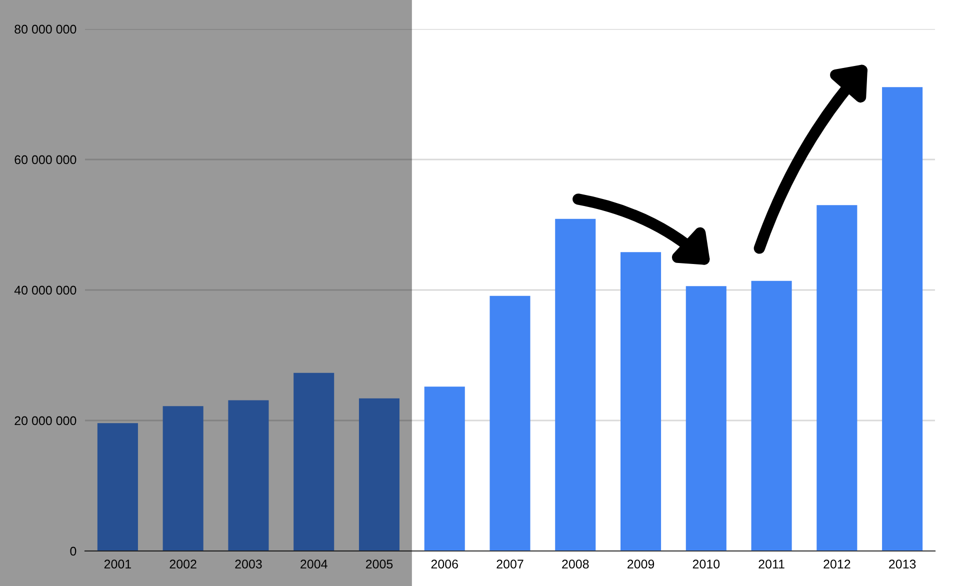  What do you see at coordinates (45, 29) in the screenshot?
I see `y-tick-label: 80 000 000` at bounding box center [45, 29].